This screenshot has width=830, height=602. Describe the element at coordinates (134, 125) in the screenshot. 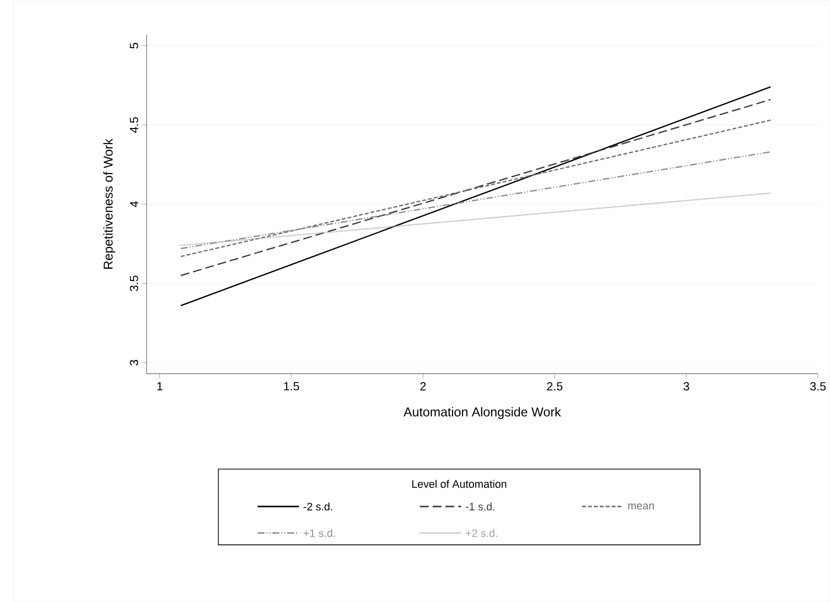

I see `y-tick-label: 4.5` at that location.